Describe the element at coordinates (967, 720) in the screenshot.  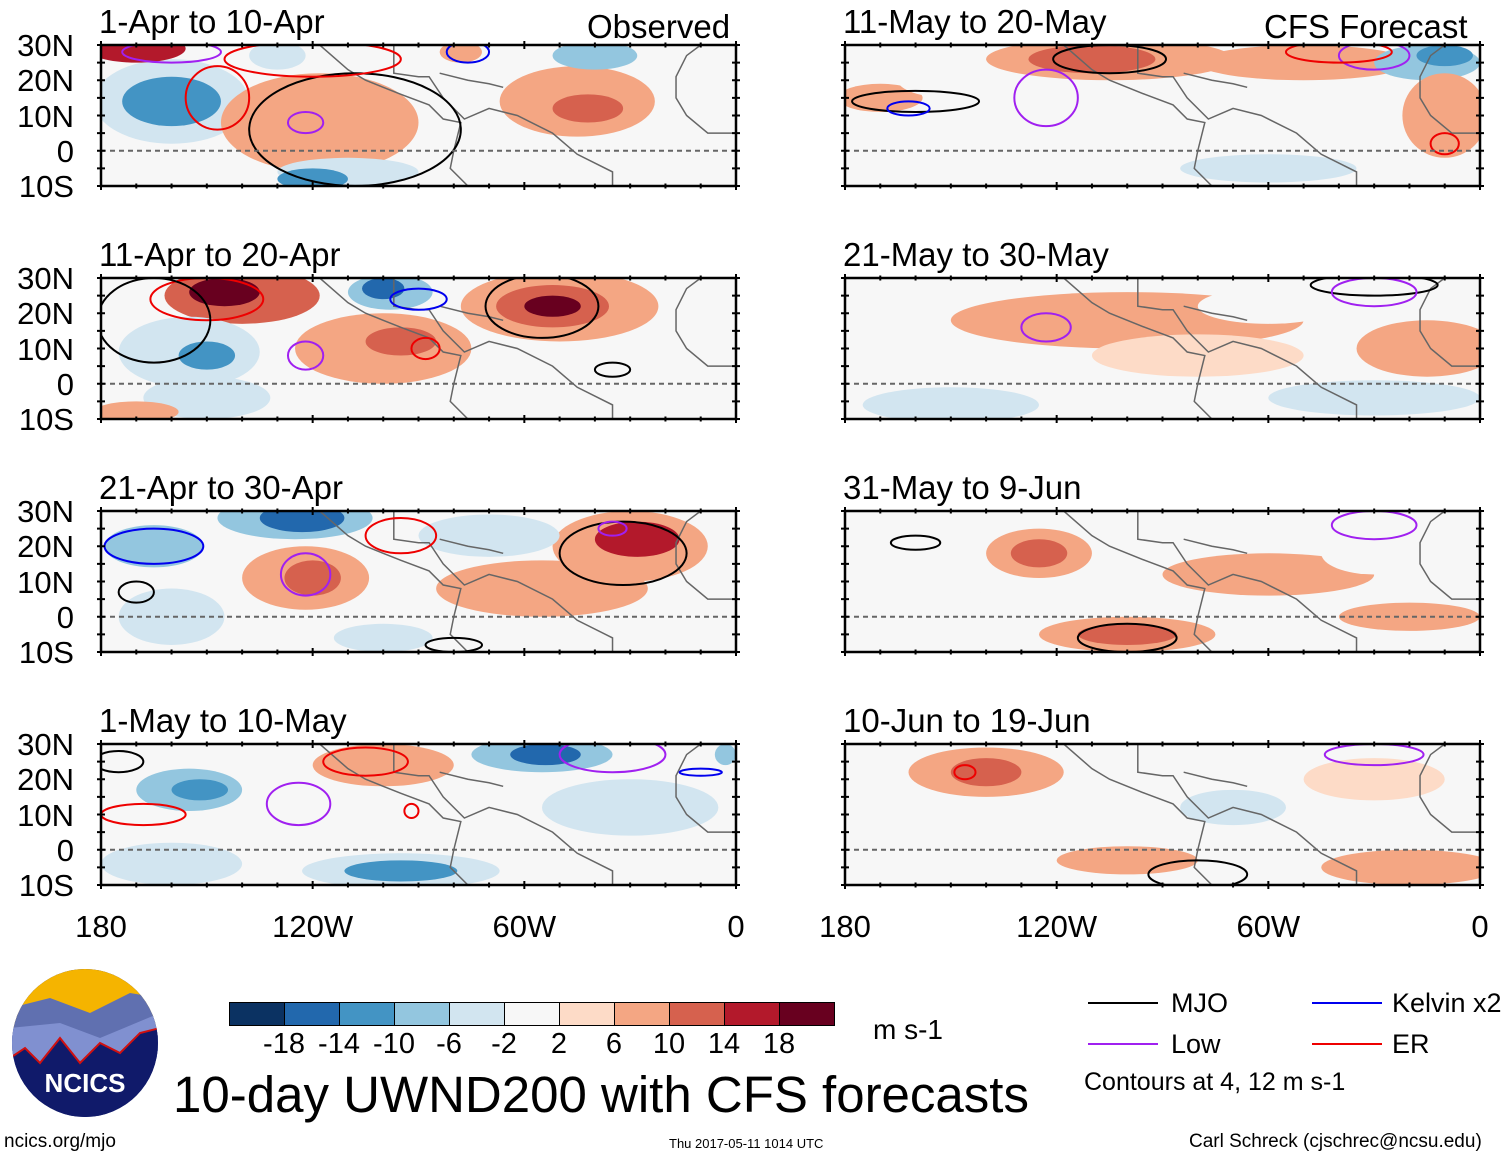
I see `panel-title: 10-Jun to 19-Jun` at that location.